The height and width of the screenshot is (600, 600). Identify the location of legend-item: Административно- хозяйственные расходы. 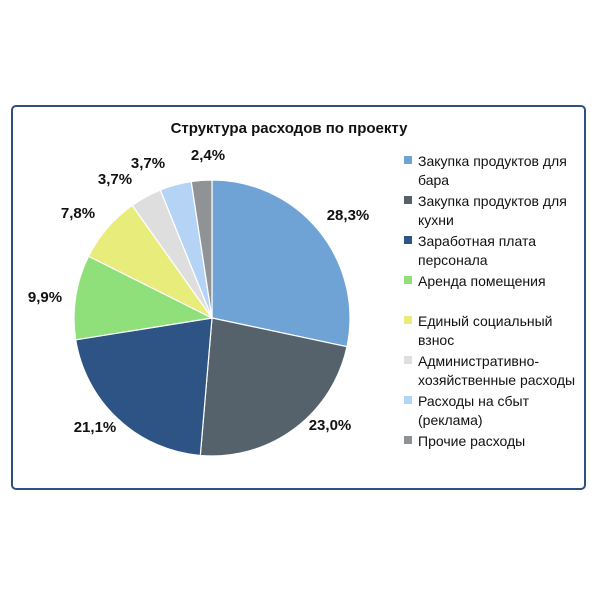
(496, 371).